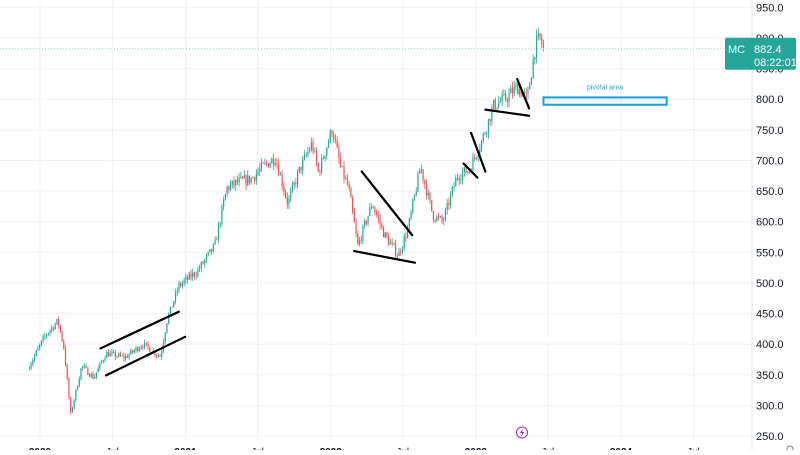  I want to click on pivotal-area-zone: pivotal area, so click(605, 95).